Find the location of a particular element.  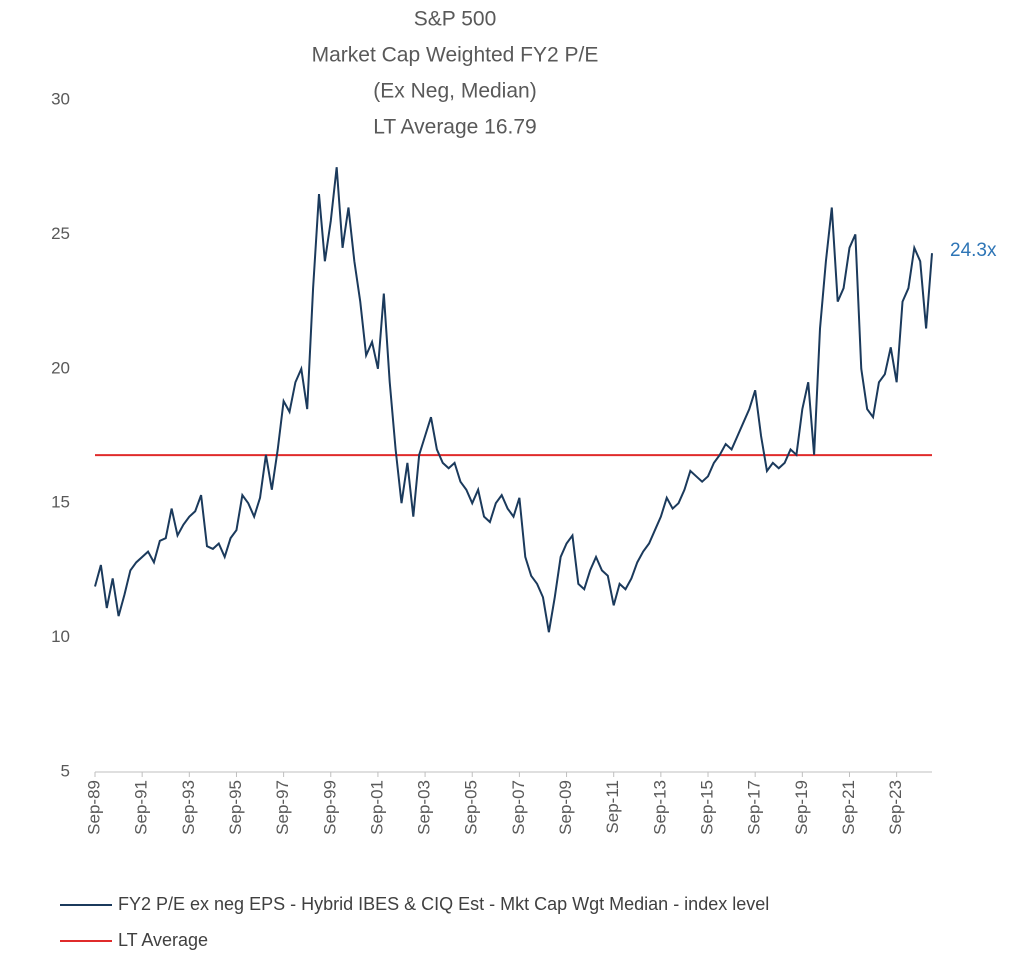

x-tick-label: Sep-19 is located at coordinates (801, 807).